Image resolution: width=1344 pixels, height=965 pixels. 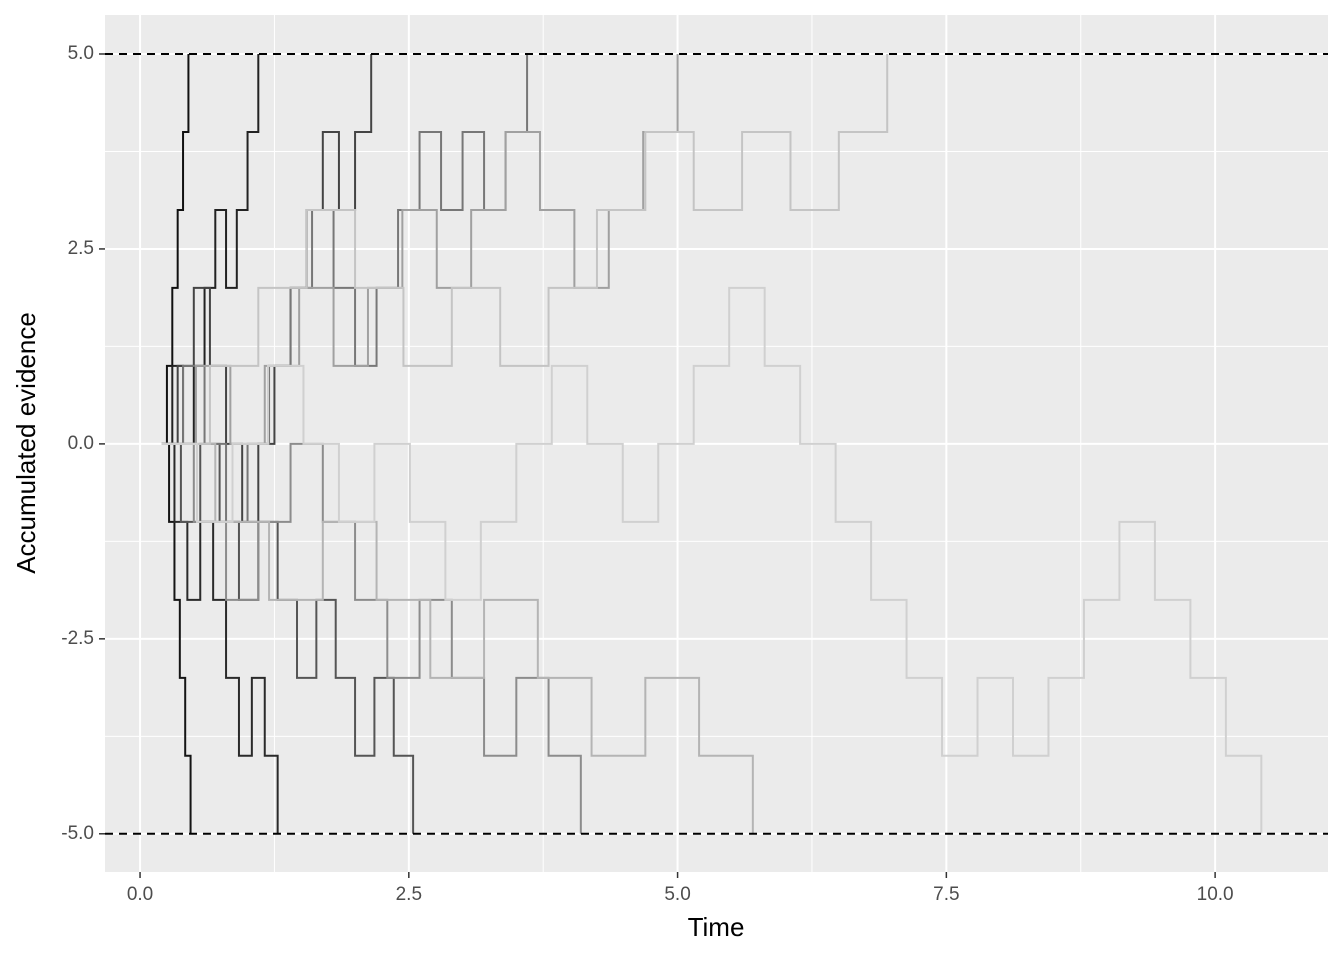 I want to click on y-tick-label: 0.0, so click(x=81, y=443).